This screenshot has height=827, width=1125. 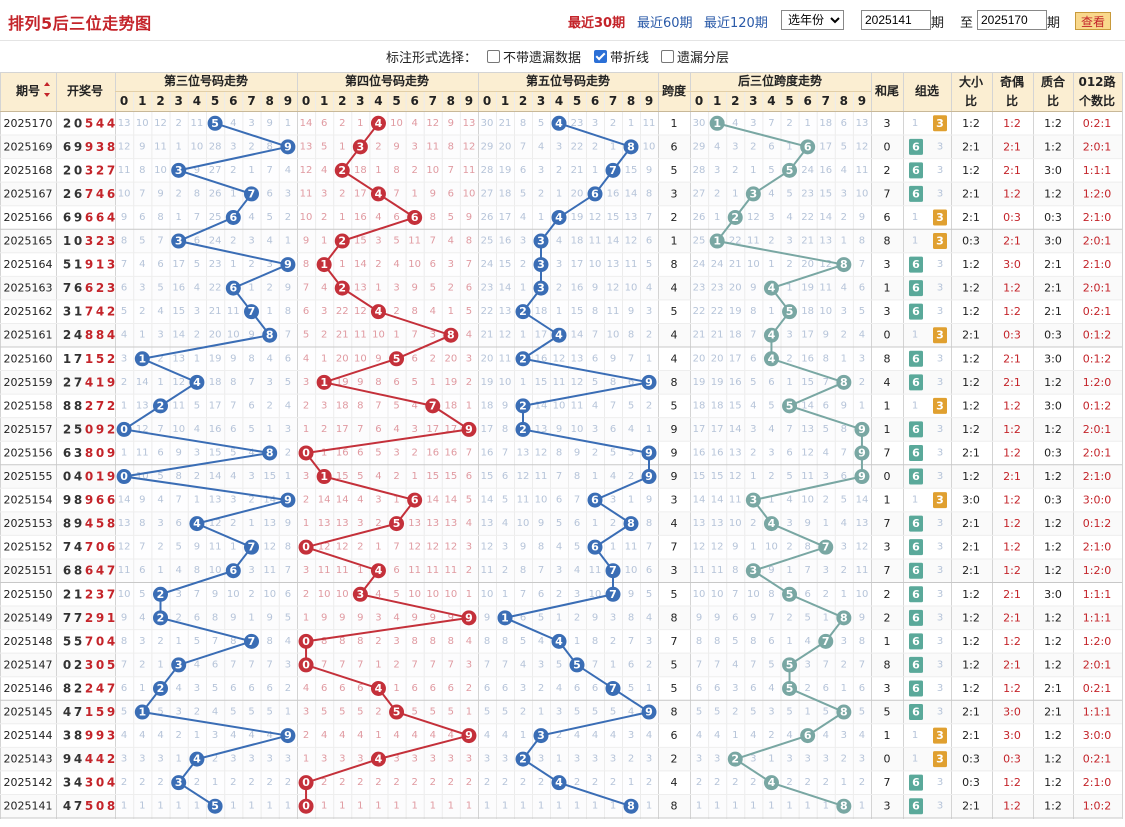 I want to click on query-button: 查看, so click(x=1093, y=21).